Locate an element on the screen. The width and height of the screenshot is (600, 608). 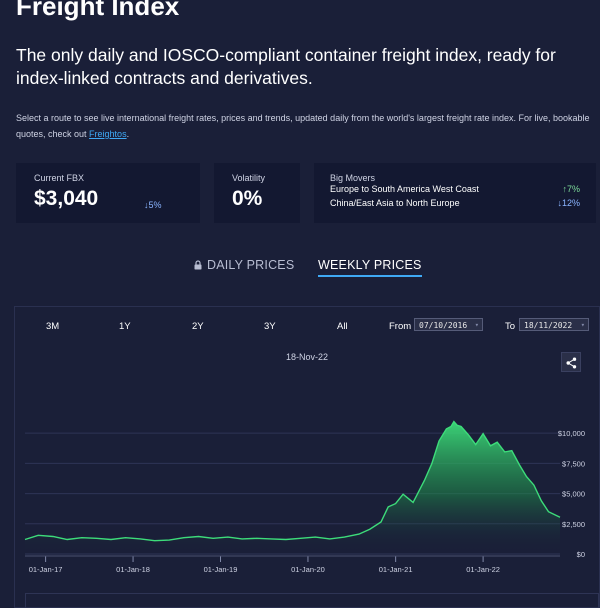
hover-date: 18-Nov-22 is located at coordinates (307, 357).